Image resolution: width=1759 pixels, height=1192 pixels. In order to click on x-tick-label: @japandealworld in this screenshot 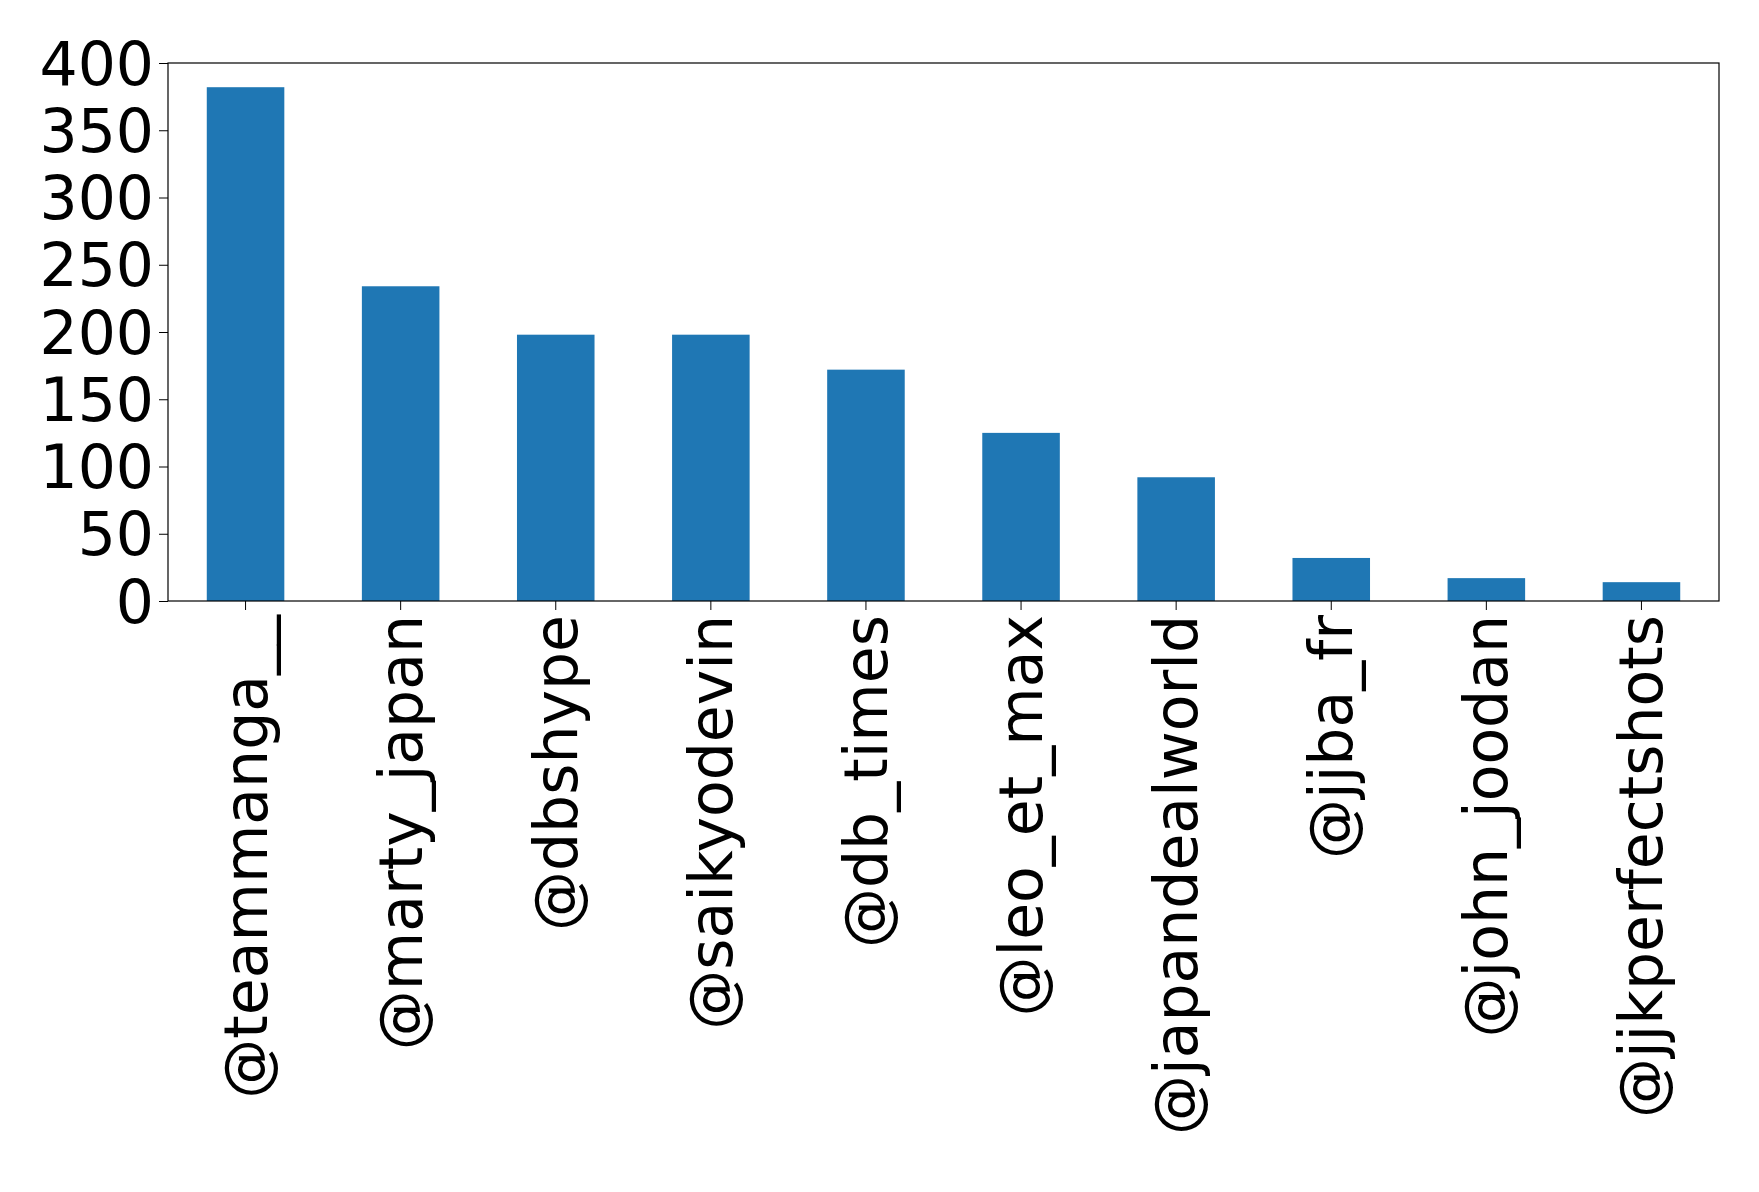, I will do `click(1176, 875)`.